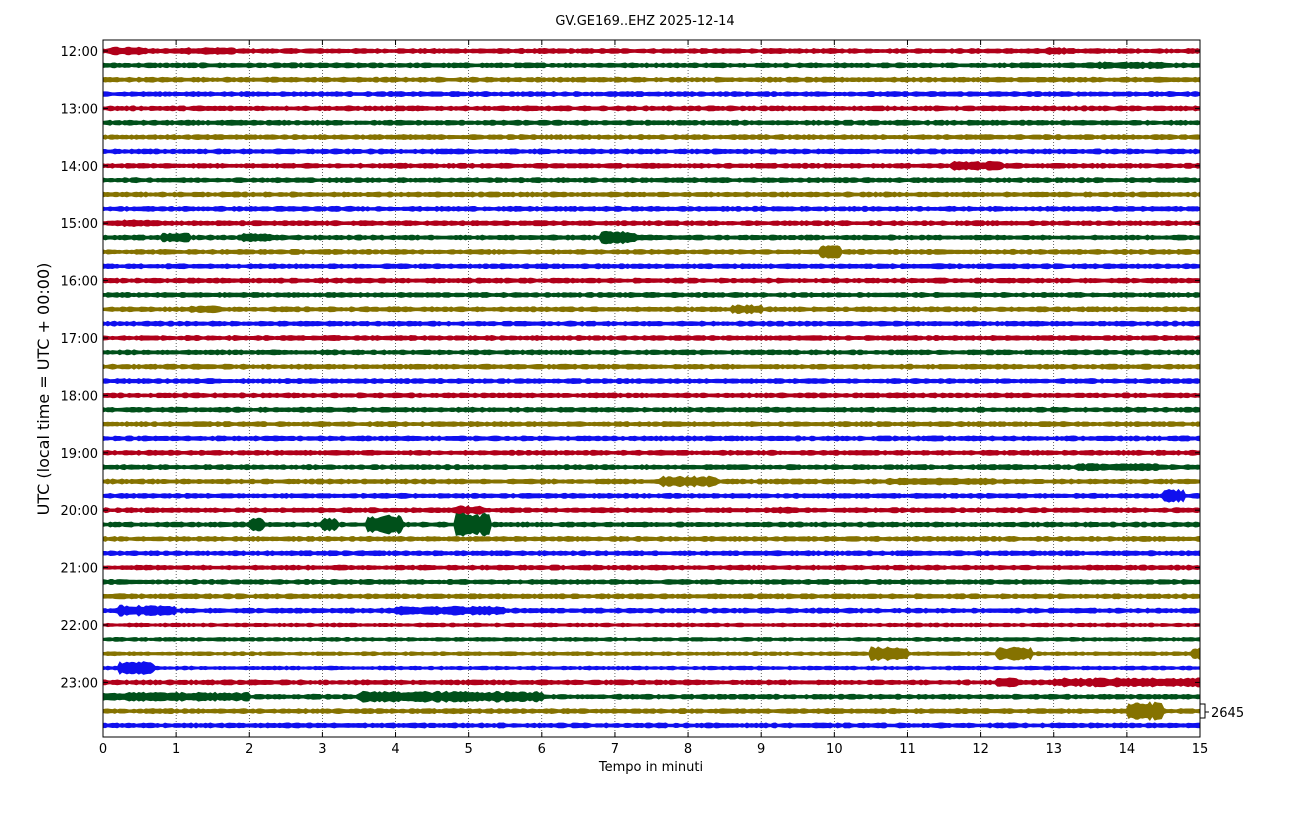  I want to click on y-tick-label: 19:00, so click(79, 454).